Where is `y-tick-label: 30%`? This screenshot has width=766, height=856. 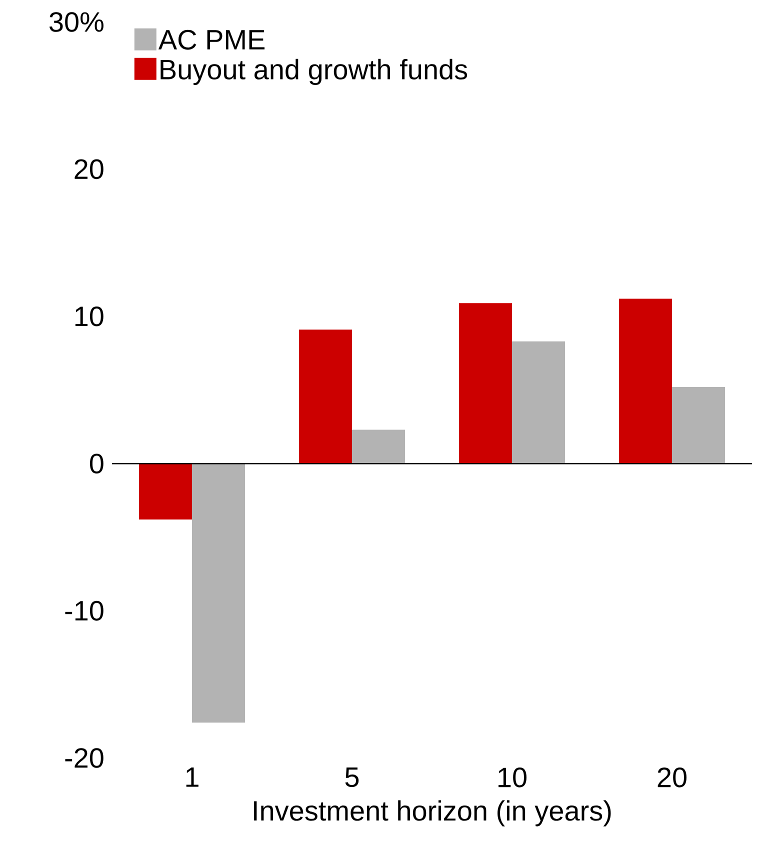 y-tick-label: 30% is located at coordinates (76, 22).